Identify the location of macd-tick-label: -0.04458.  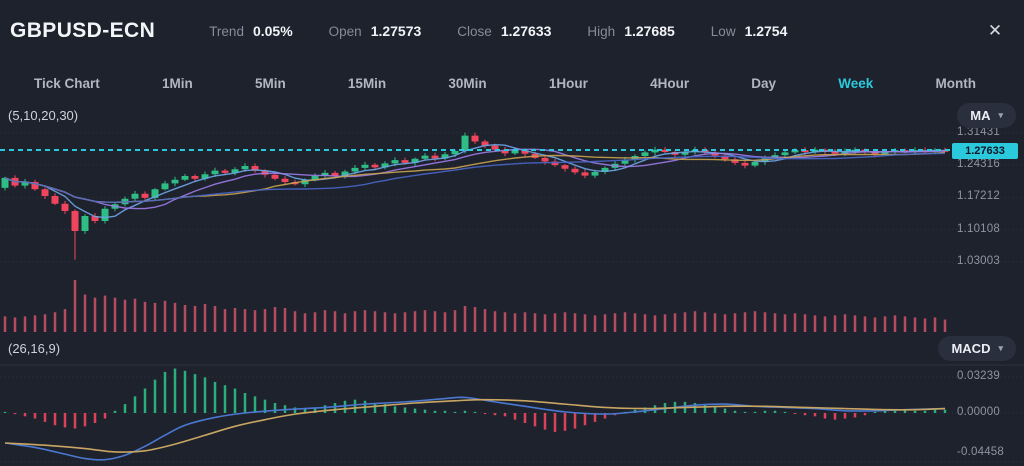
(980, 452).